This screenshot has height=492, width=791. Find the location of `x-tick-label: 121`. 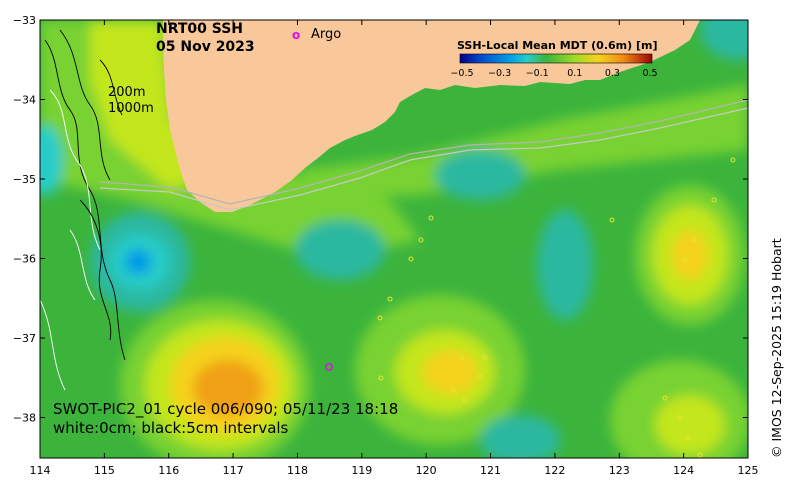

x-tick-label: 121 is located at coordinates (490, 470).